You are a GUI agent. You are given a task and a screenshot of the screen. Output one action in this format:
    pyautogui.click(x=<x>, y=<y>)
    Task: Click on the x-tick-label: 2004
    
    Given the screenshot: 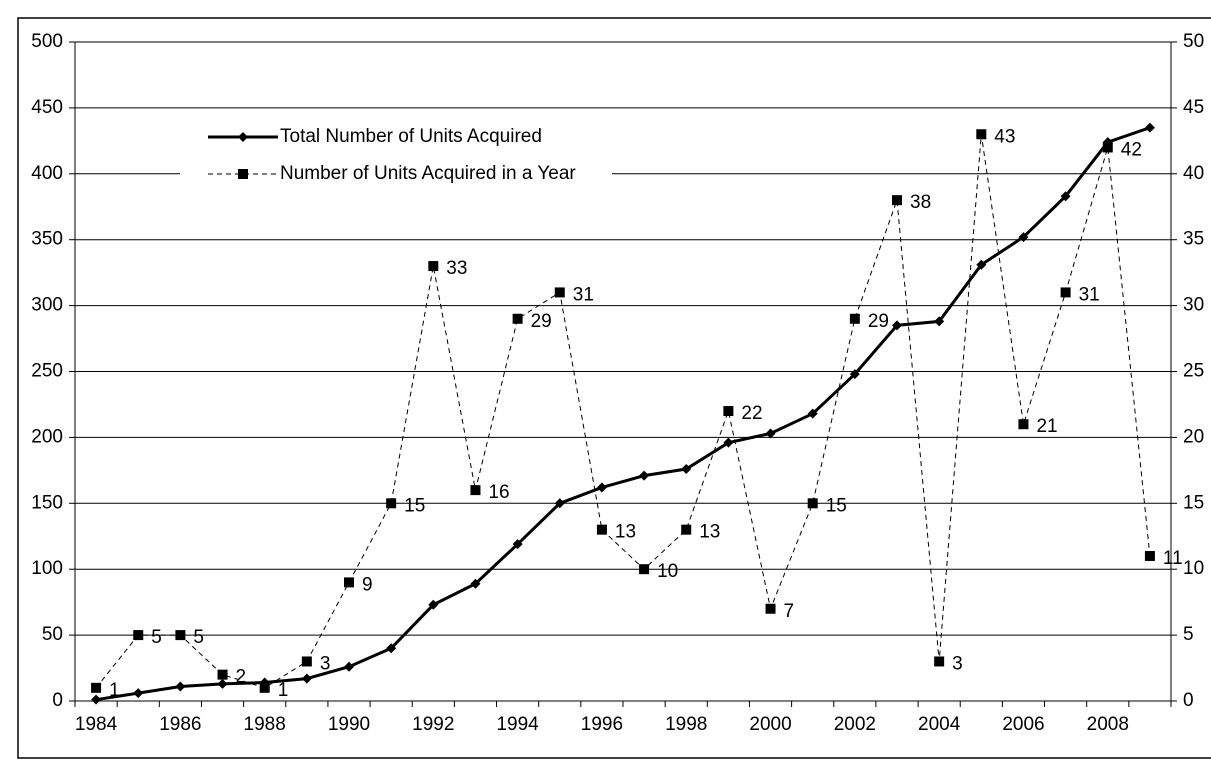 What is the action you would take?
    pyautogui.click(x=939, y=724)
    